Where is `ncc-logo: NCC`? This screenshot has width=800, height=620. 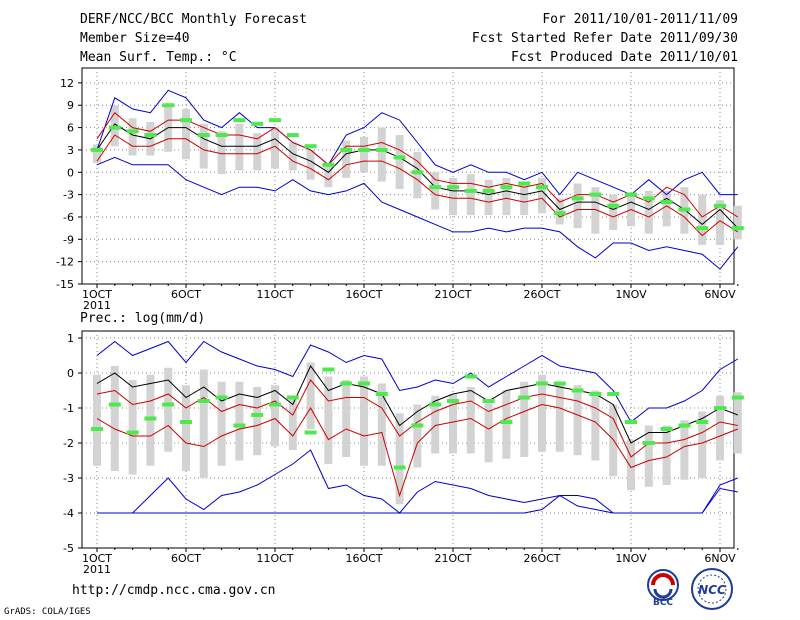
ncc-logo: NCC is located at coordinates (712, 589).